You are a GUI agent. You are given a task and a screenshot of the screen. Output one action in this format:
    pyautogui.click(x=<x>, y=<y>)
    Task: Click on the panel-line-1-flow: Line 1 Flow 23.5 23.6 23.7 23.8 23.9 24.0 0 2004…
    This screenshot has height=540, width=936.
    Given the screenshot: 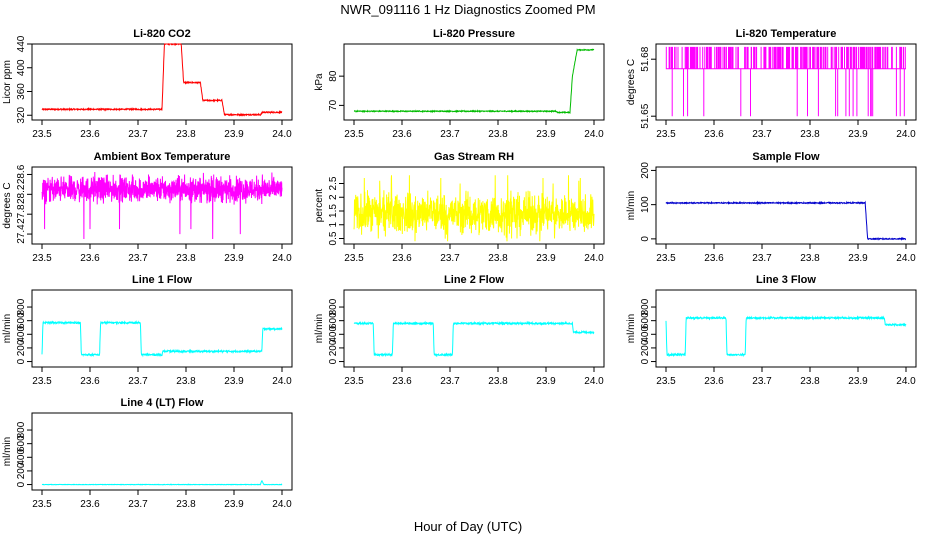 What is the action you would take?
    pyautogui.click(x=147, y=330)
    